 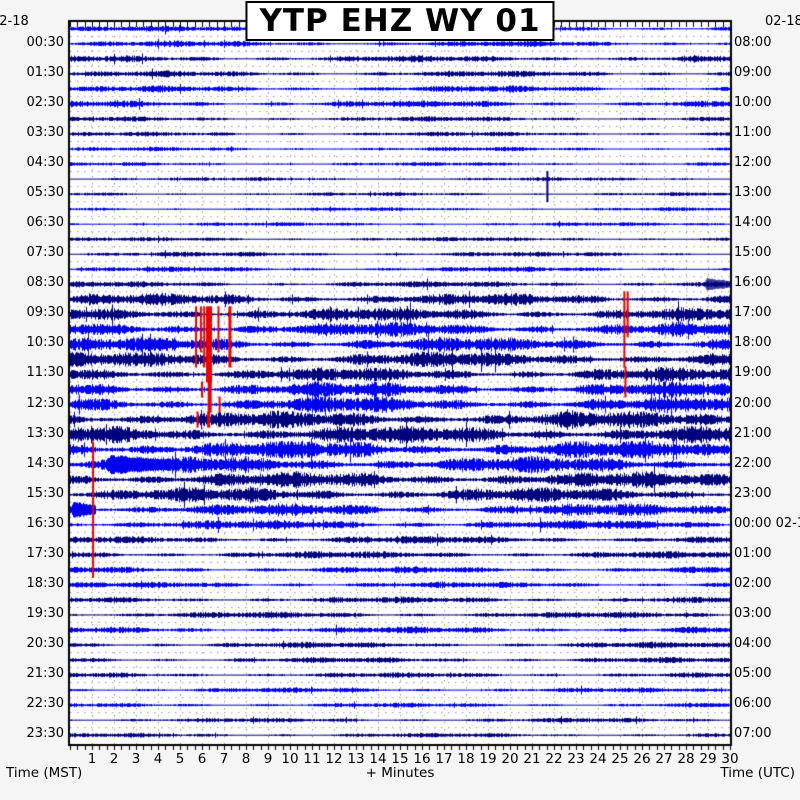 I want to click on x-label-minute: 16, so click(x=422, y=759).